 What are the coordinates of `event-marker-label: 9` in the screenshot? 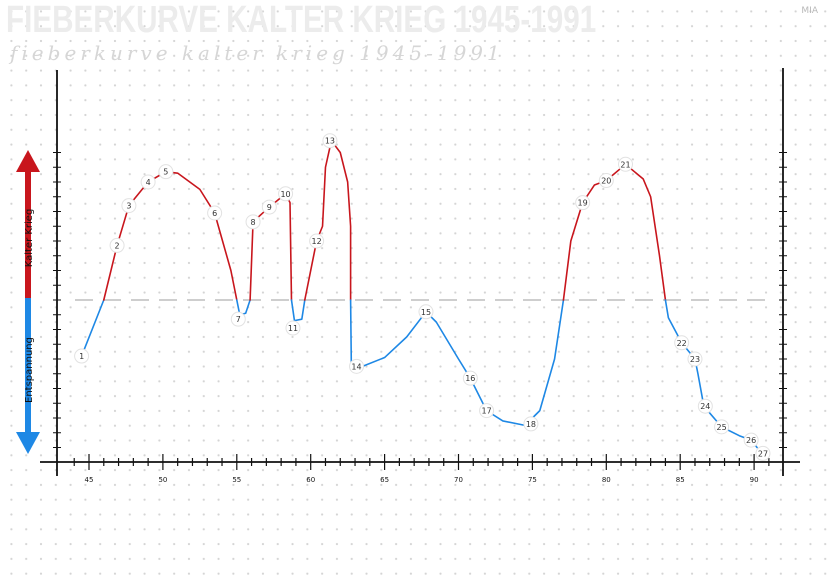 It's located at (269, 207).